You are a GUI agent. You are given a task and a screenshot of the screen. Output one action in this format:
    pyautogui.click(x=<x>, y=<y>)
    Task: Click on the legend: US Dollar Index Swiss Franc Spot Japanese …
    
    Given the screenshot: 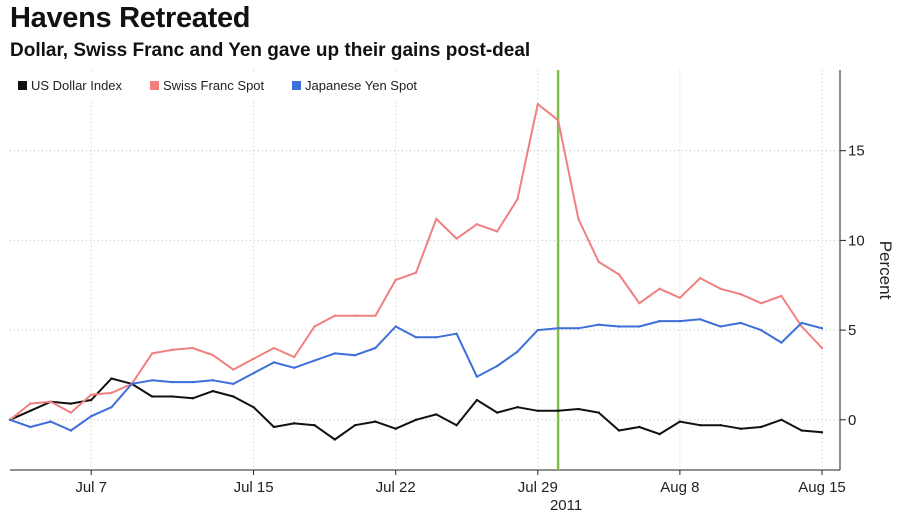 What is the action you would take?
    pyautogui.click(x=213, y=86)
    